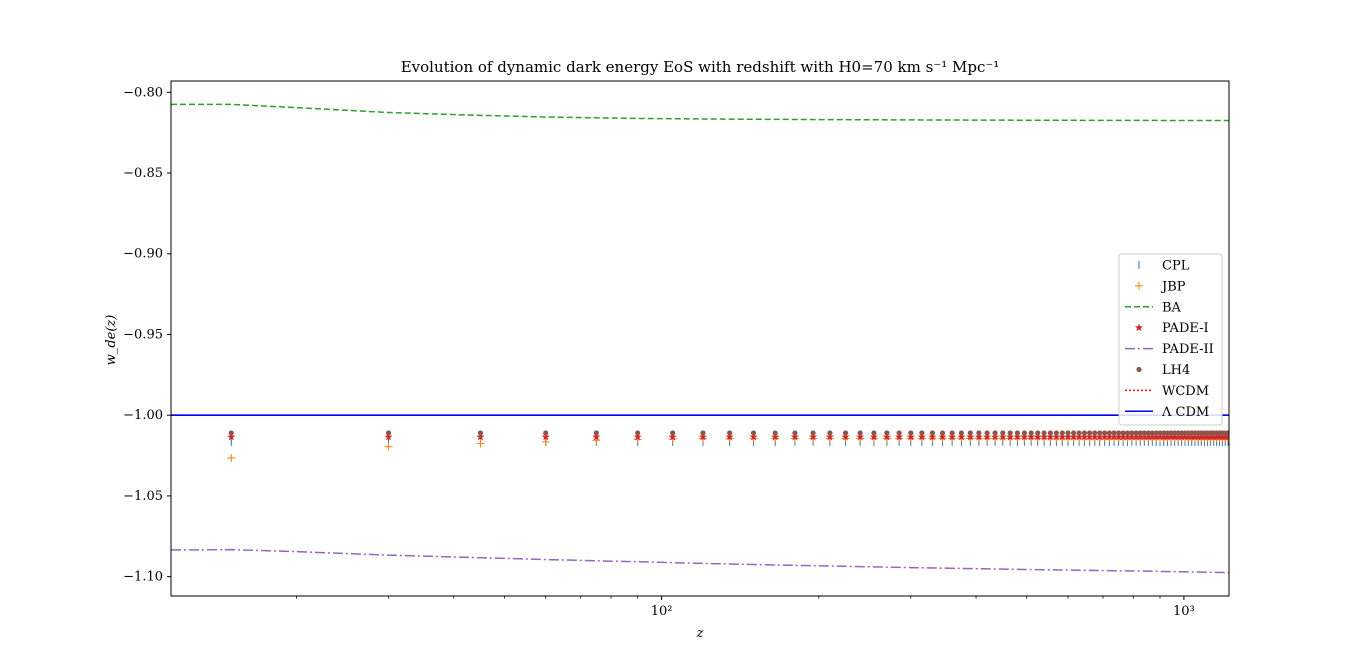  Describe the element at coordinates (1163, 370) in the screenshot. I see `legend-item-lh4: LH4` at that location.